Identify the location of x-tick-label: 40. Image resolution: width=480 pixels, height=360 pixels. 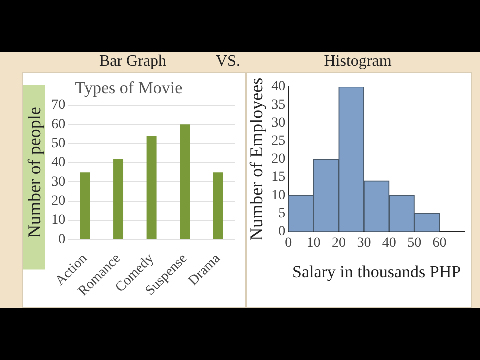
(389, 243).